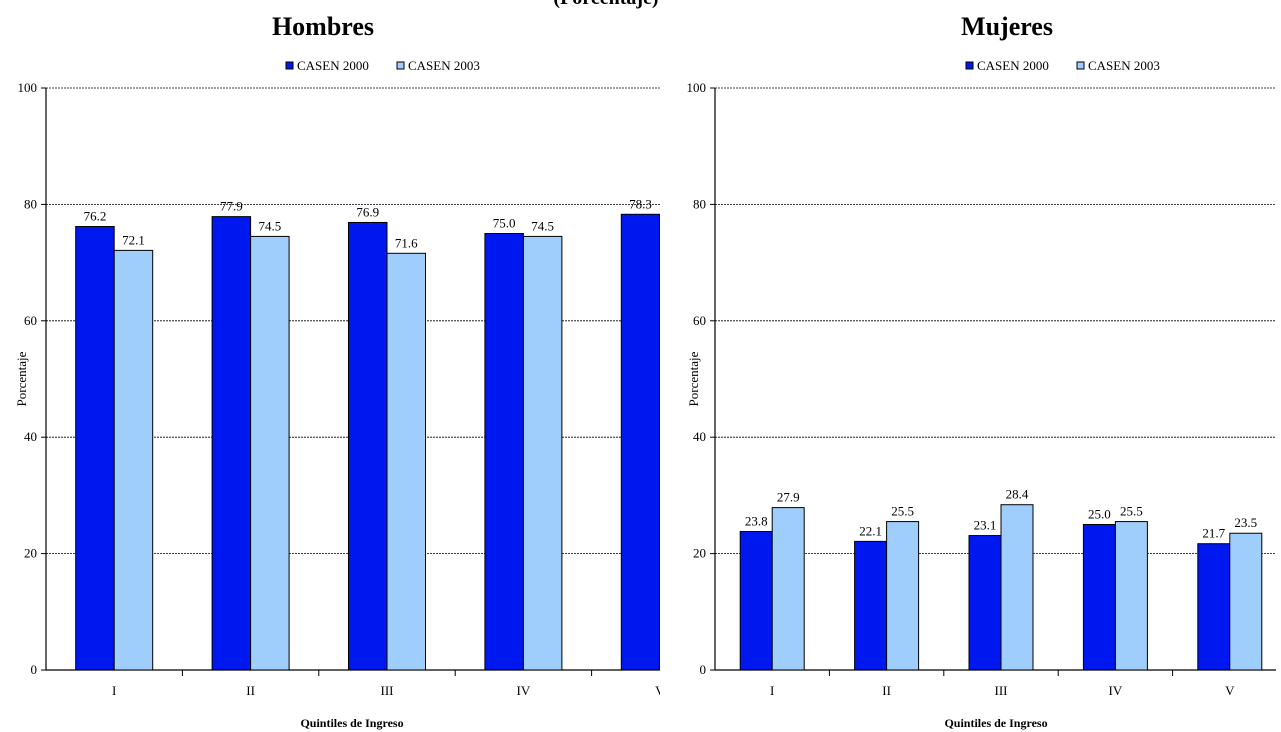 This screenshot has height=732, width=1281. What do you see at coordinates (1245, 522) in the screenshot?
I see `data-label: 23.5` at bounding box center [1245, 522].